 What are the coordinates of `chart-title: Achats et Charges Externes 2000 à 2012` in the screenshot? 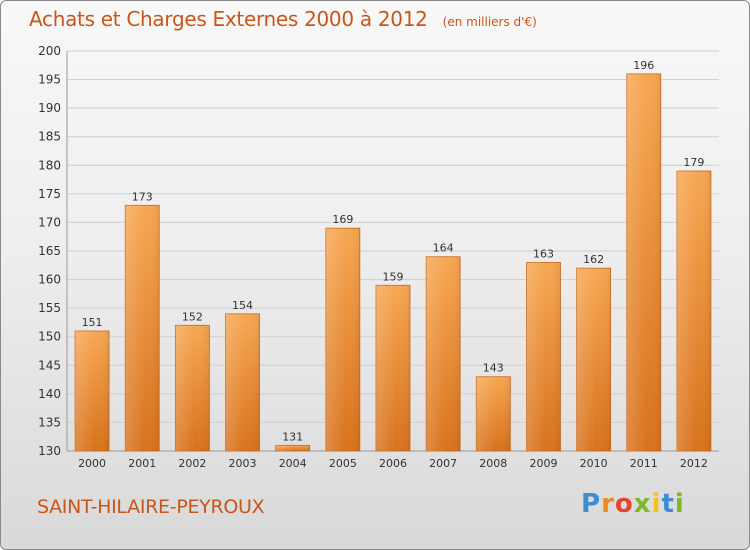 It's located at (228, 19).